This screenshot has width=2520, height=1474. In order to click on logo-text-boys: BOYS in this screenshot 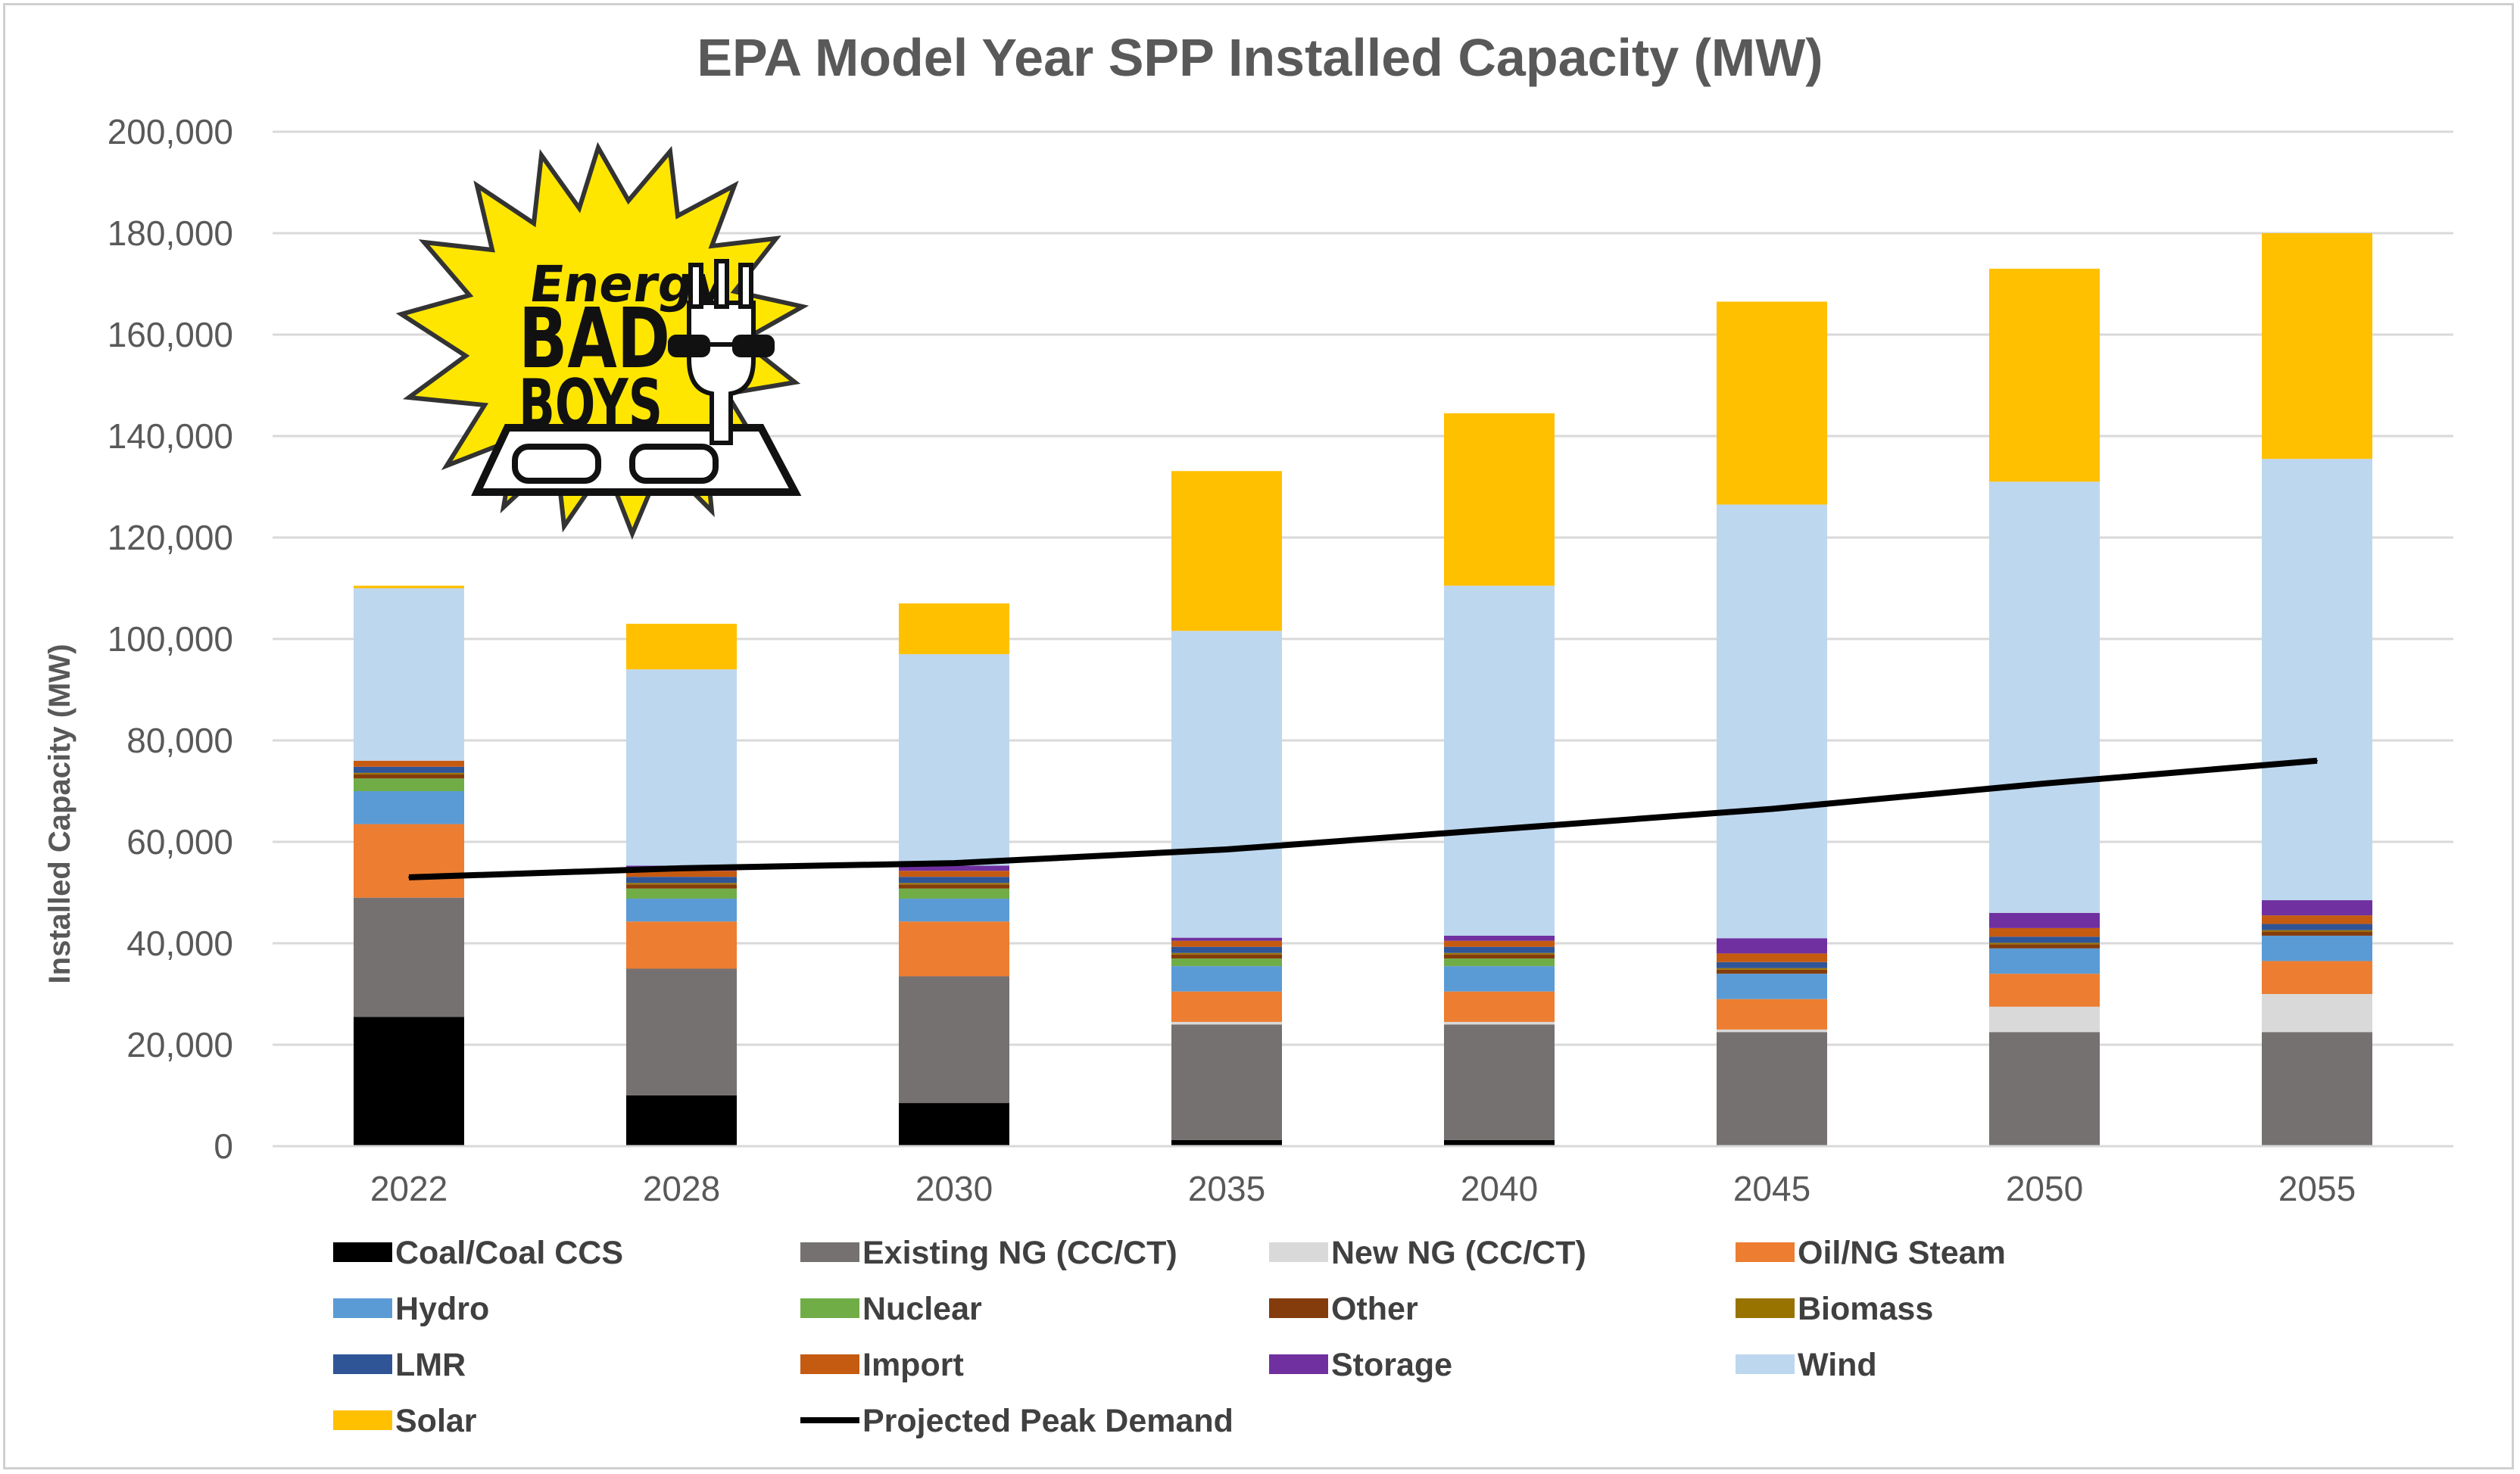, I will do `click(591, 404)`.